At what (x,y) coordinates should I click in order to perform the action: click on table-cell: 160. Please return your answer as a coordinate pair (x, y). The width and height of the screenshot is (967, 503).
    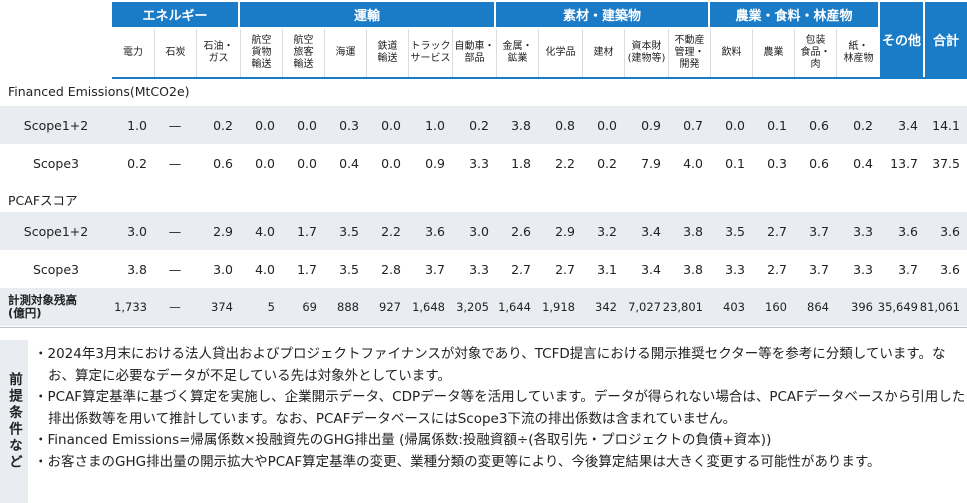
    Looking at the image, I should click on (776, 307).